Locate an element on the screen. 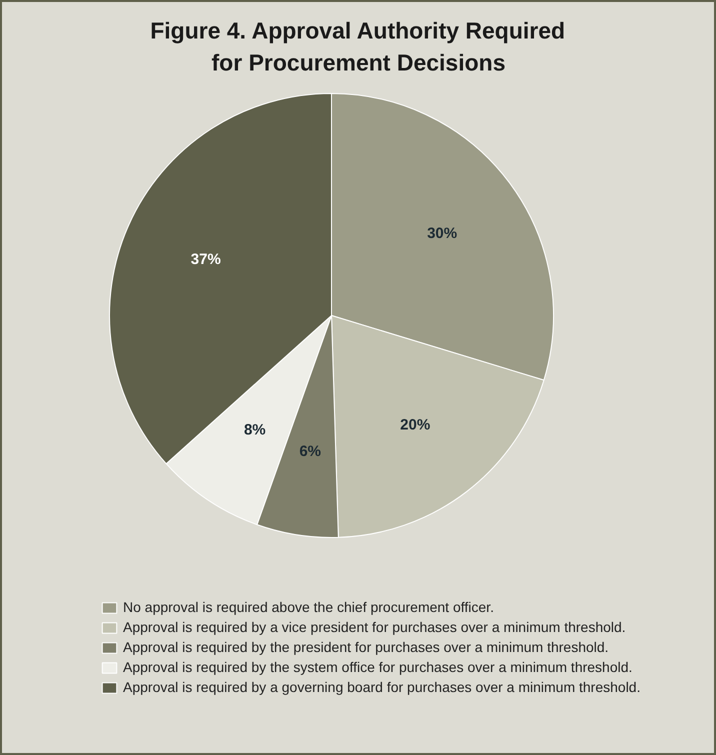 The width and height of the screenshot is (716, 755). legend-label: Approval is required by a vice president for purchases over a minimum threshold. is located at coordinates (374, 627).